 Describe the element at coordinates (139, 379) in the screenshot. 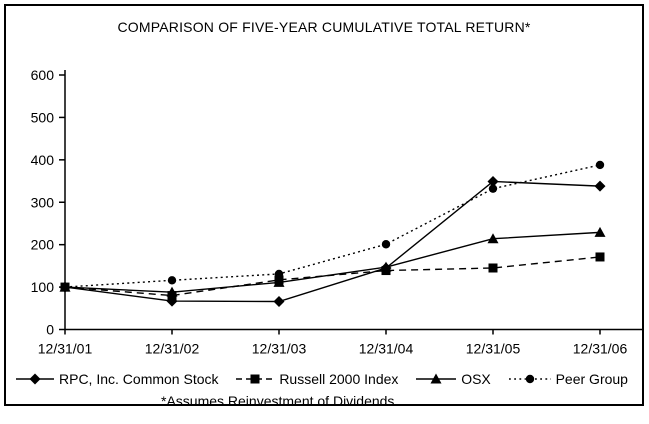

I see `legend-label-rpc: RPC, Inc. Common Stock` at that location.